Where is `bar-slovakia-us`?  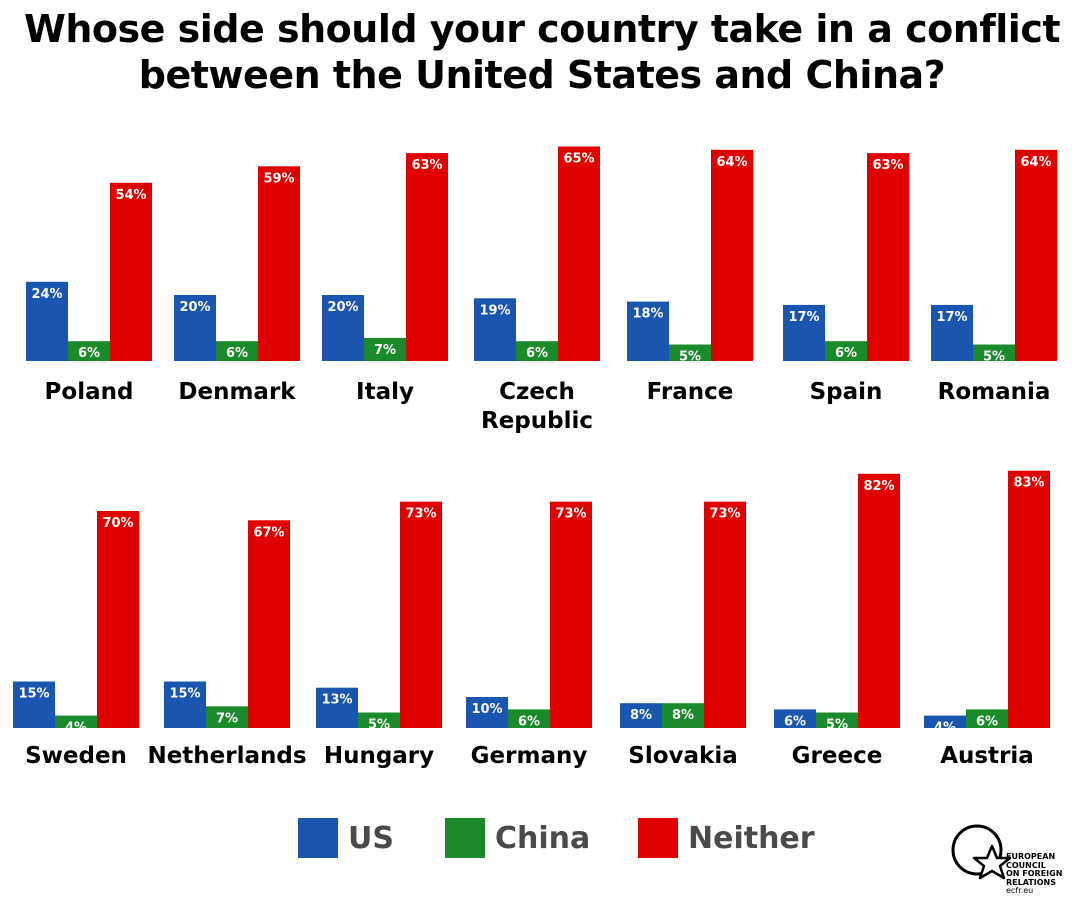
bar-slovakia-us is located at coordinates (641, 715).